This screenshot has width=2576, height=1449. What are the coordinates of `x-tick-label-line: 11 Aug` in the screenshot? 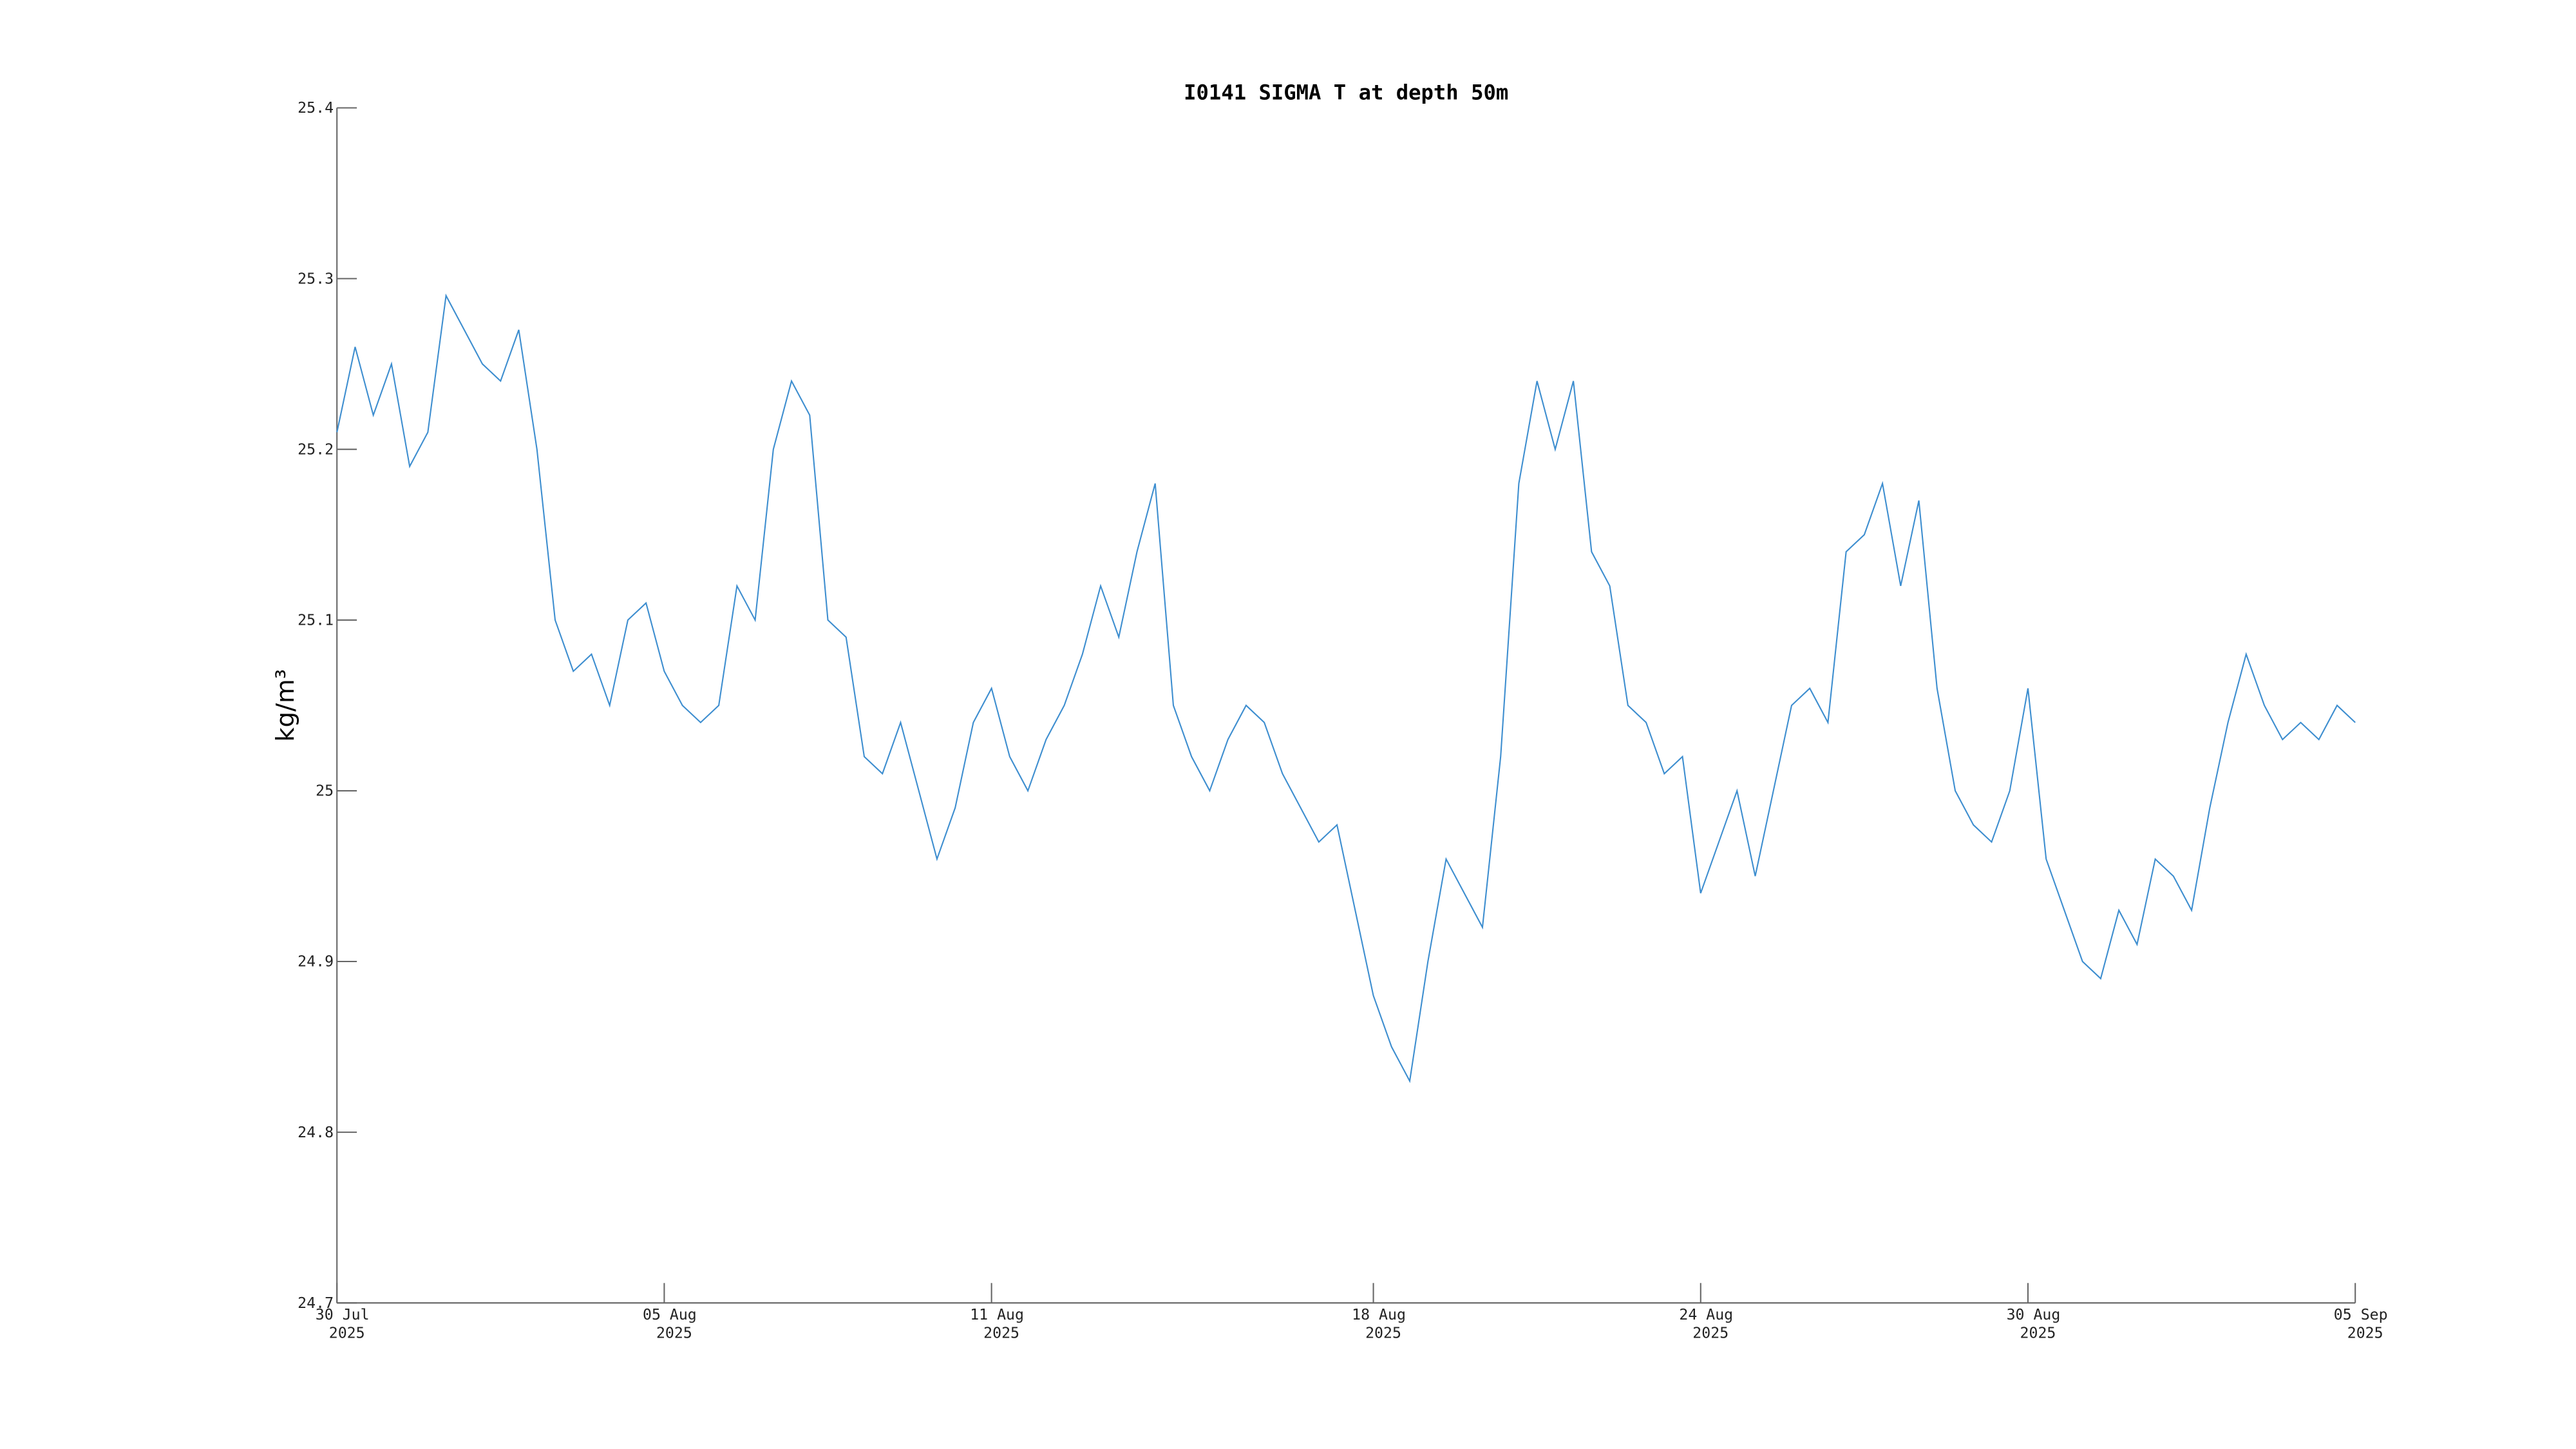 It's located at (1002, 1315).